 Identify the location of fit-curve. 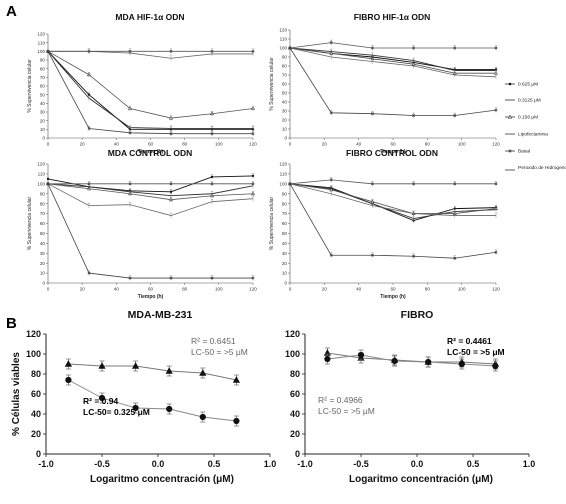
(152, 400).